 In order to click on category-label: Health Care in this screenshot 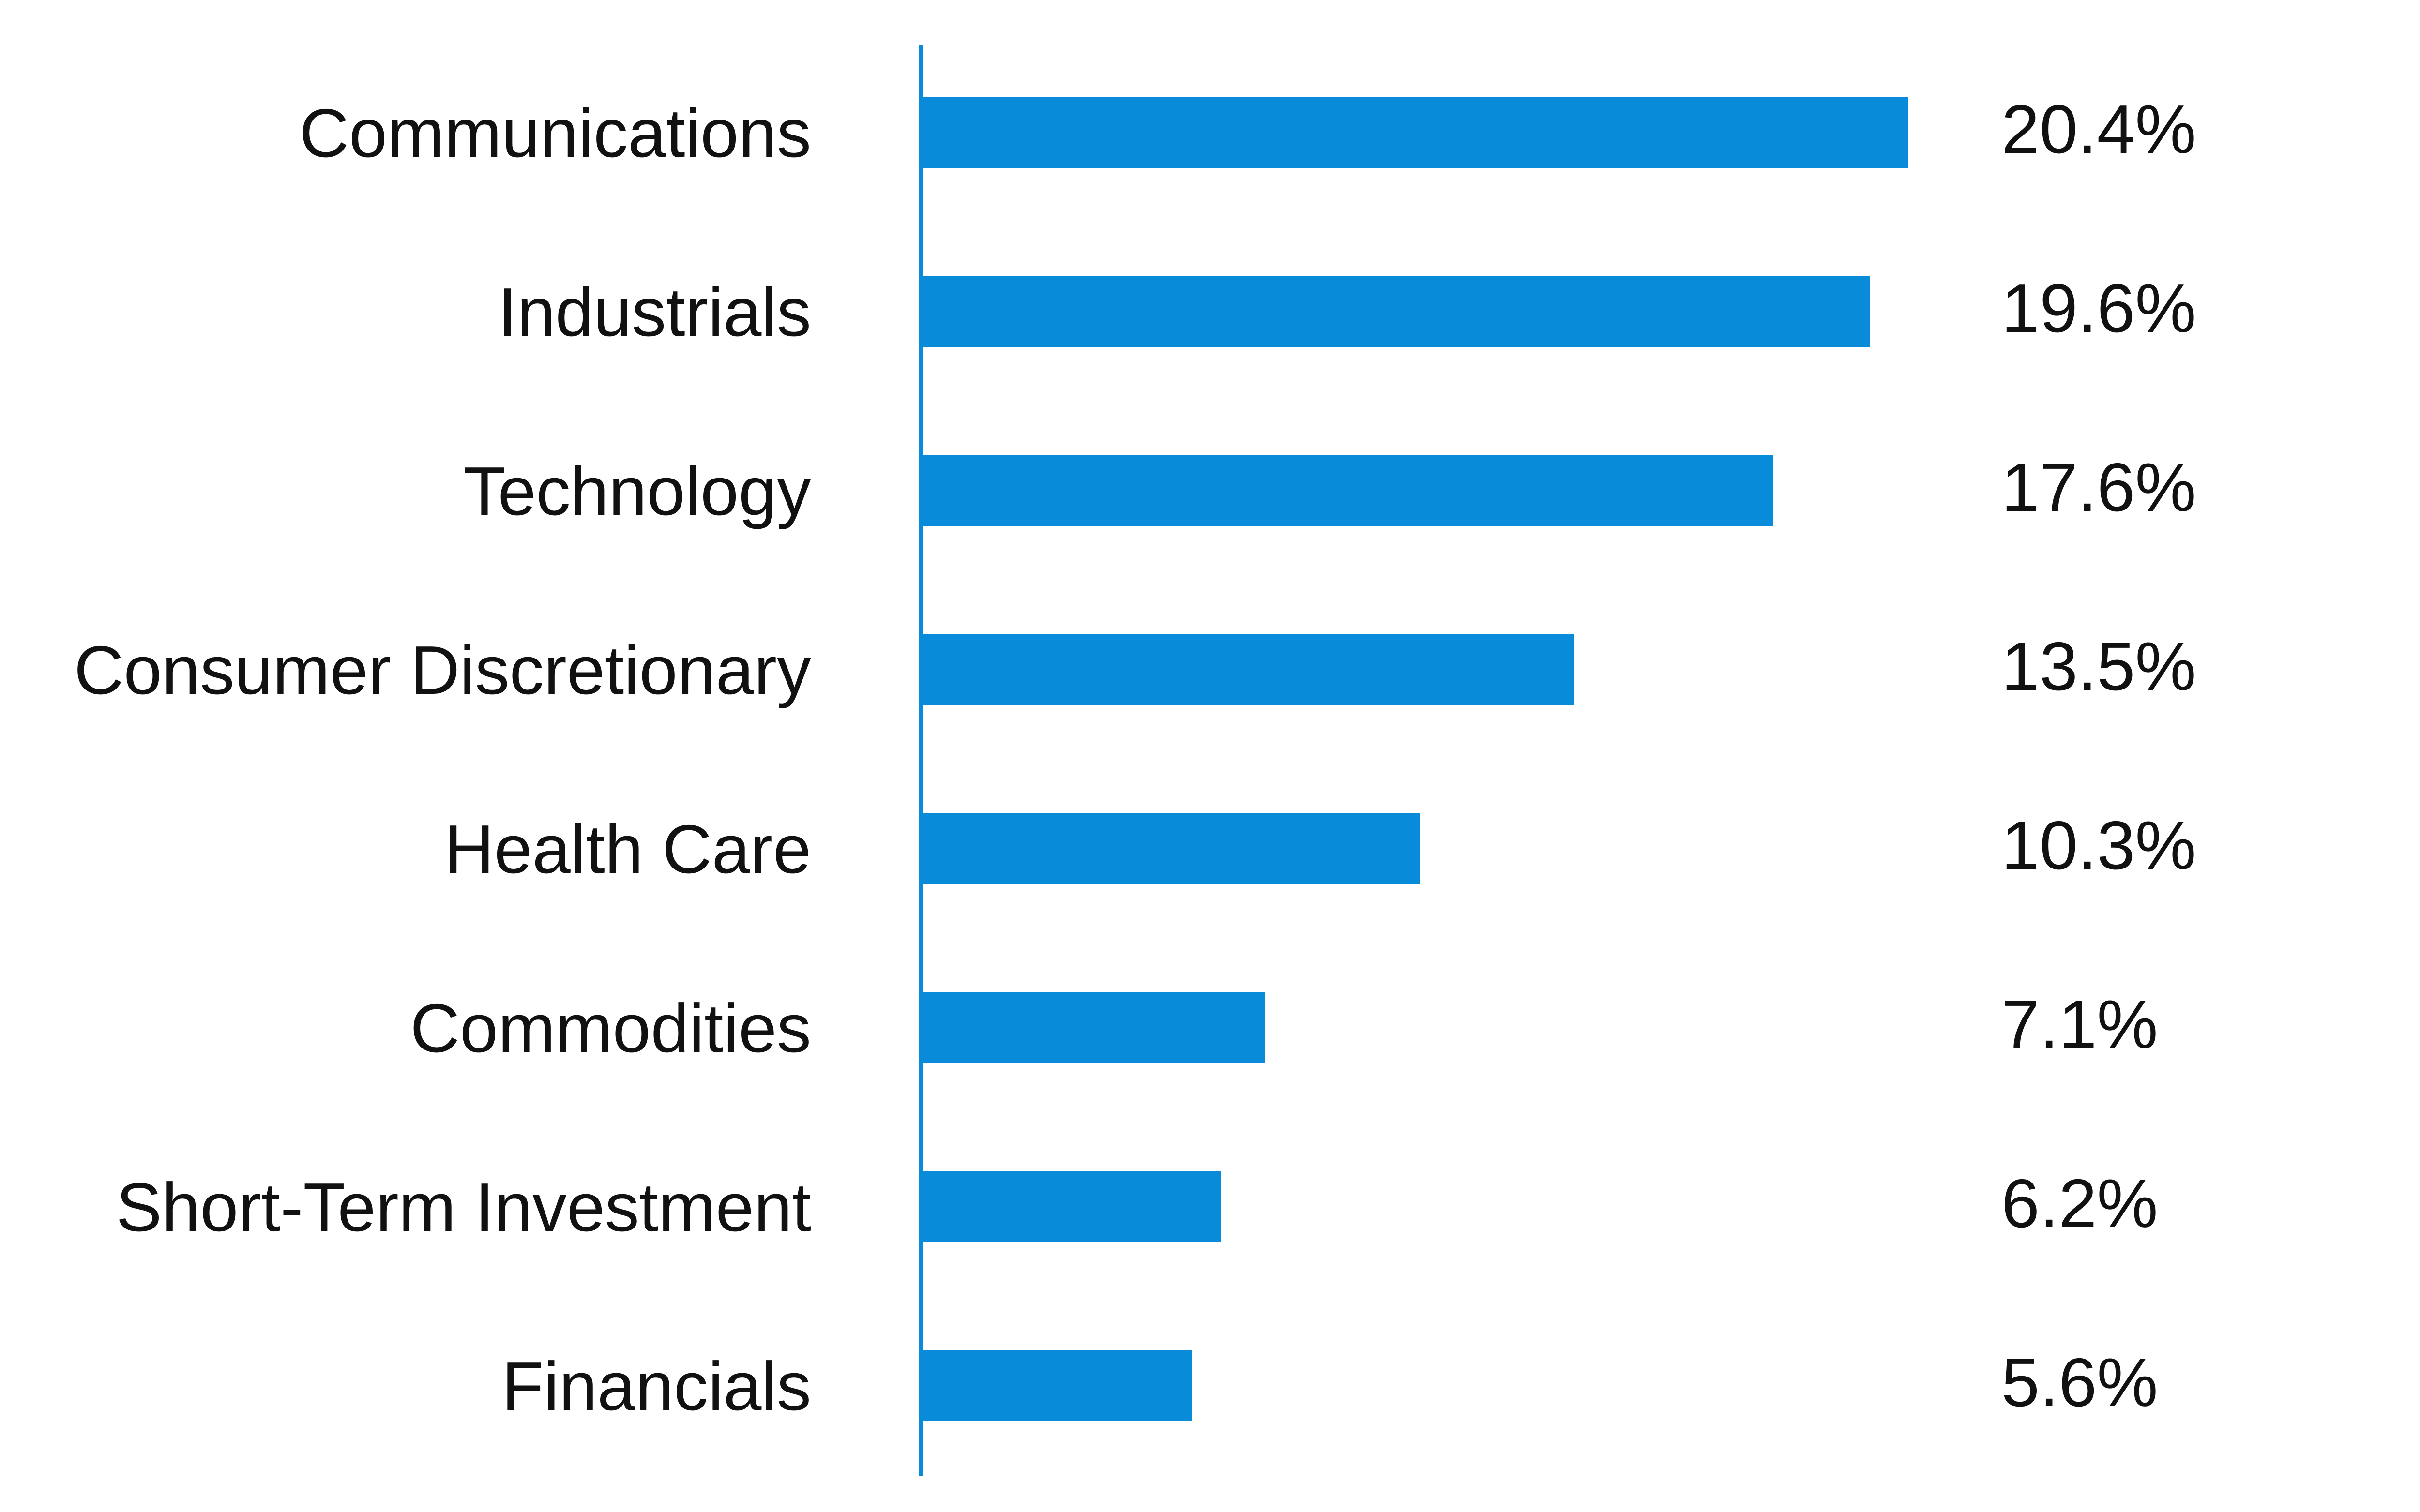, I will do `click(627, 849)`.